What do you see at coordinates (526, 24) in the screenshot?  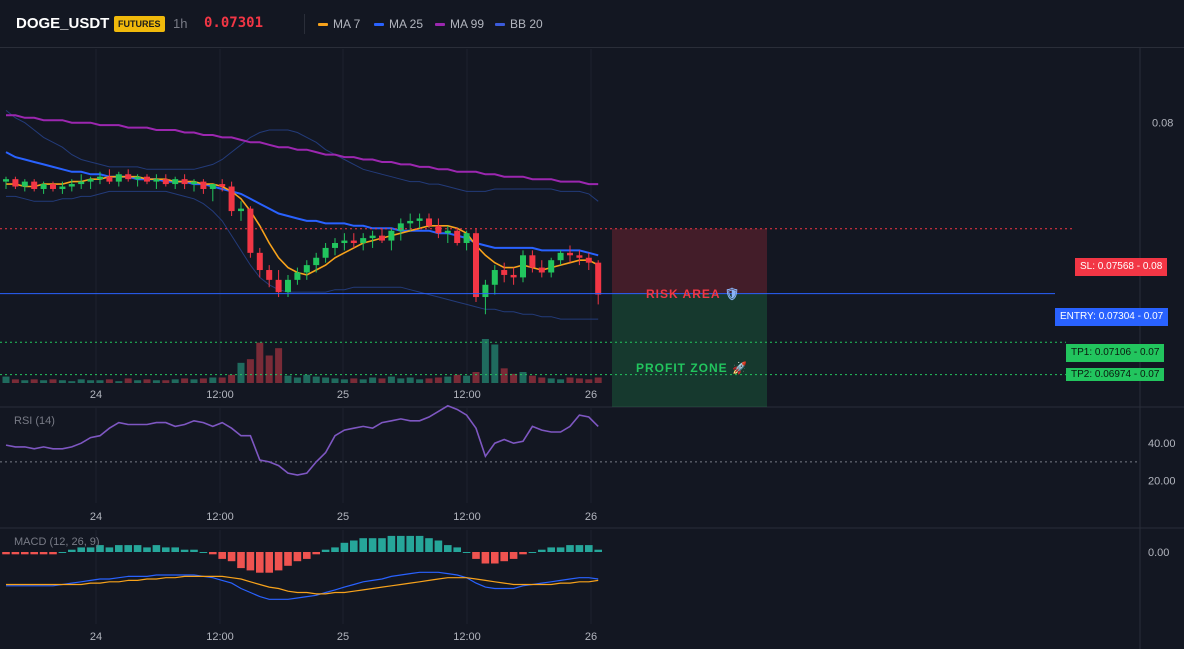 I see `legend-bb20-label: BB 20` at bounding box center [526, 24].